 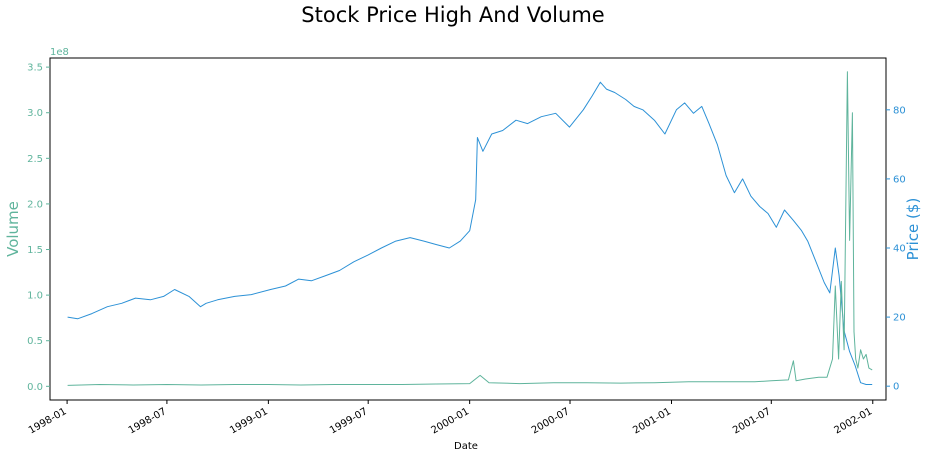 What do you see at coordinates (349, 421) in the screenshot?
I see `x-tick-label: 1999-07` at bounding box center [349, 421].